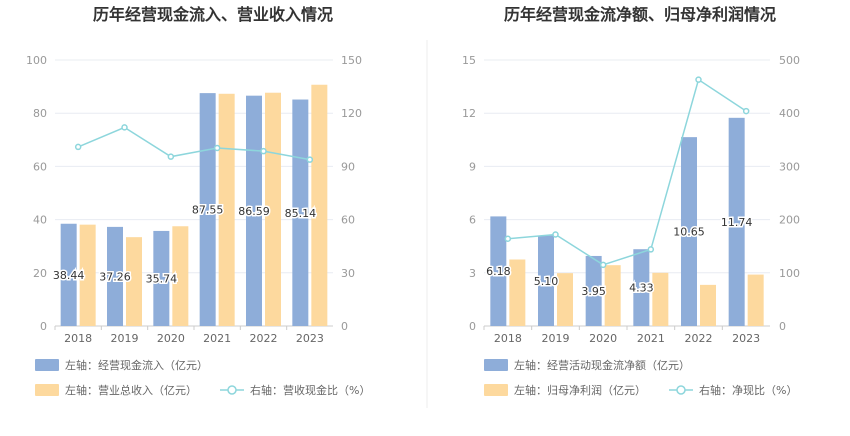 The image size is (850, 436). I want to click on bar-data-label: 37.26, so click(115, 276).